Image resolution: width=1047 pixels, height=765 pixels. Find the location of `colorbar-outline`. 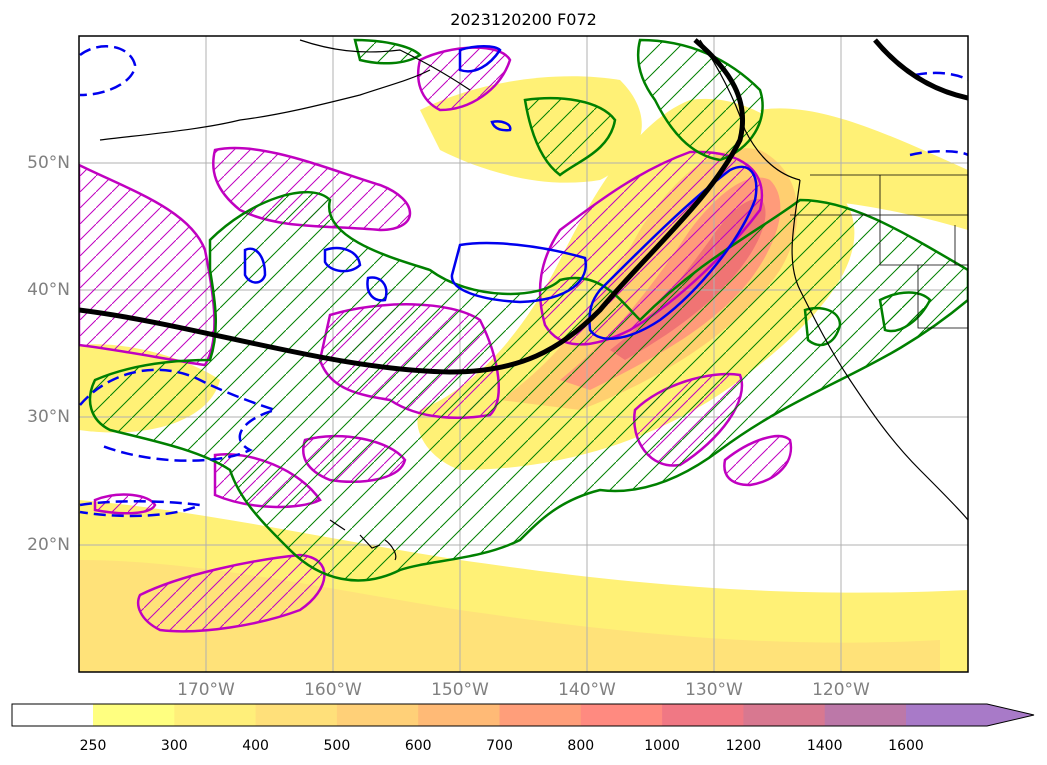

colorbar-outline is located at coordinates (523, 715).